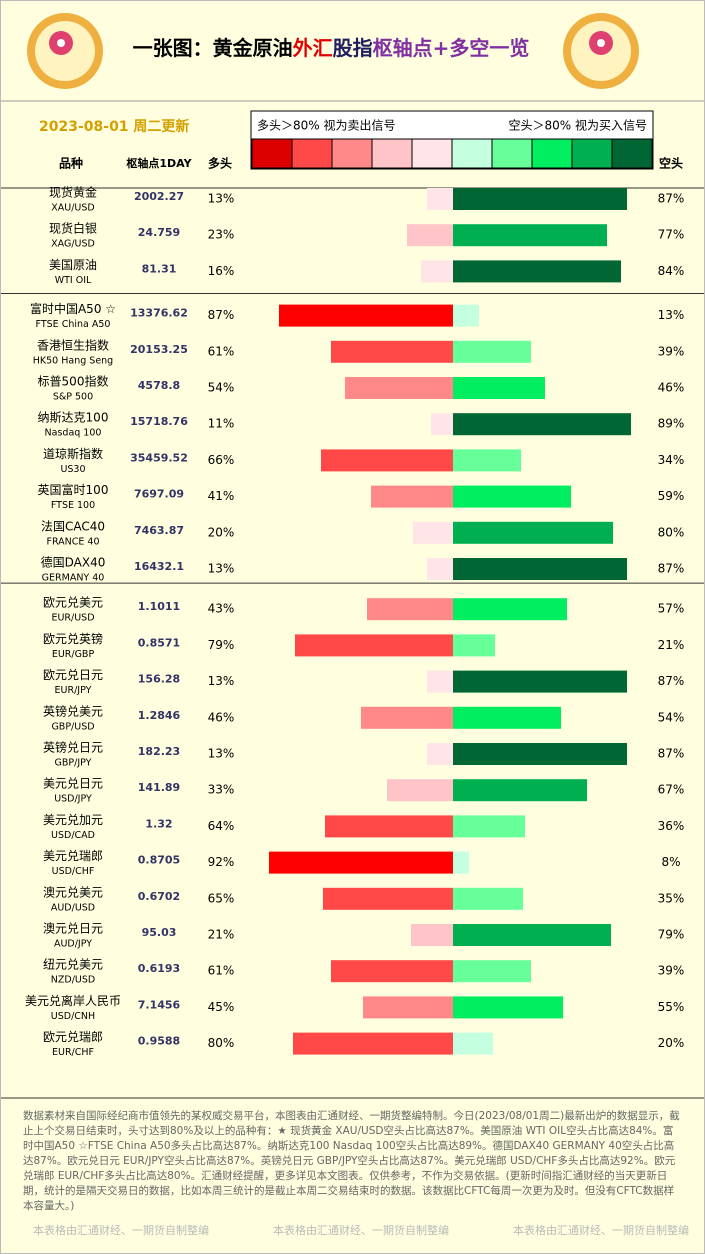 The height and width of the screenshot is (1254, 705). What do you see at coordinates (73, 1037) in the screenshot?
I see `item-name: 欧元兑瑞郎` at bounding box center [73, 1037].